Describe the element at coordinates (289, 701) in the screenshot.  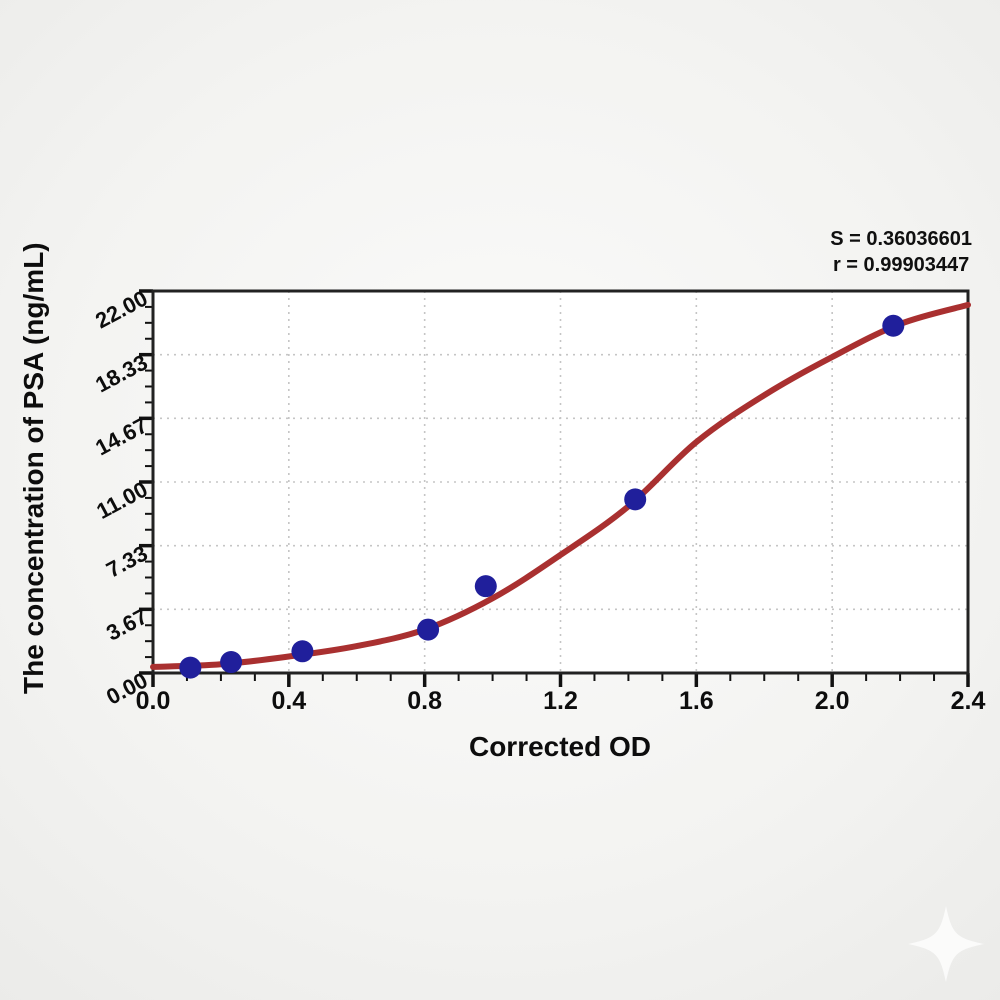
I see `x-tick-label: 0.4` at that location.